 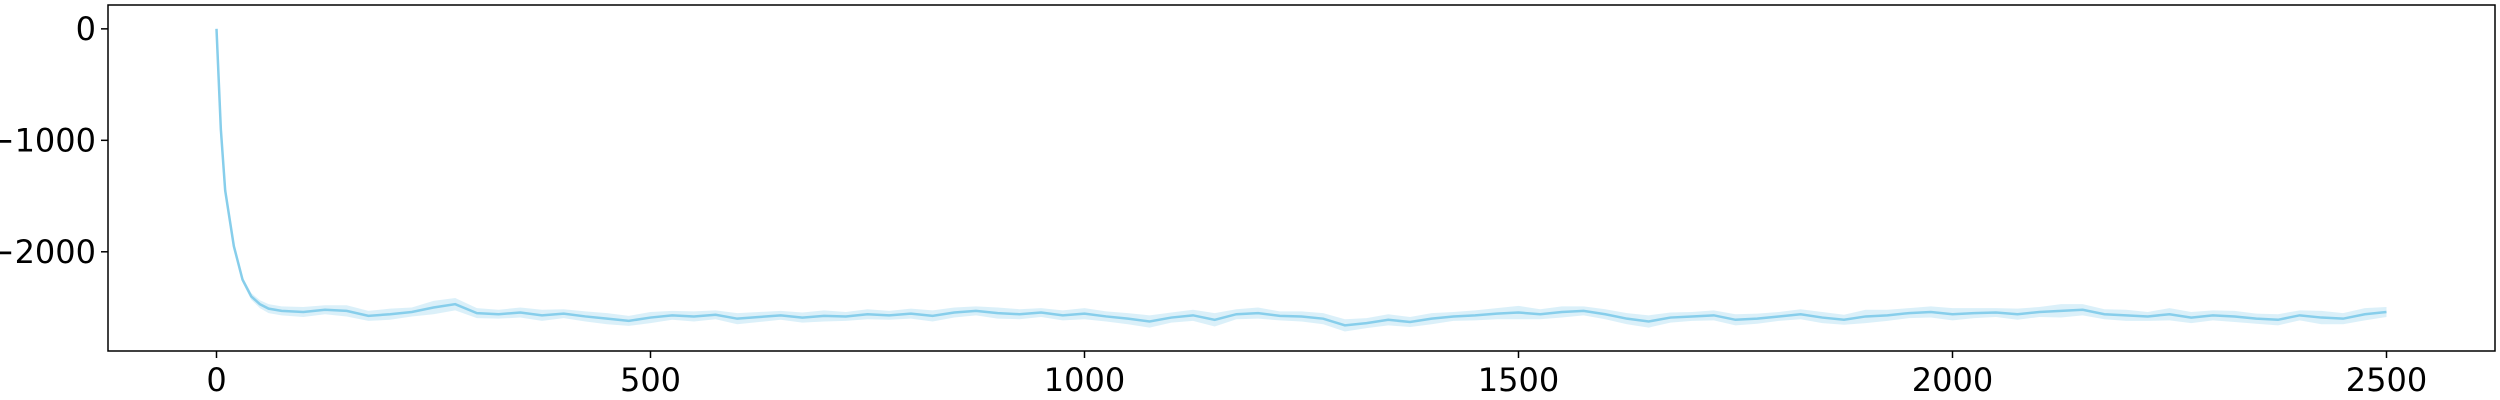 I want to click on x-tick-label: 2500, so click(x=2386, y=380).